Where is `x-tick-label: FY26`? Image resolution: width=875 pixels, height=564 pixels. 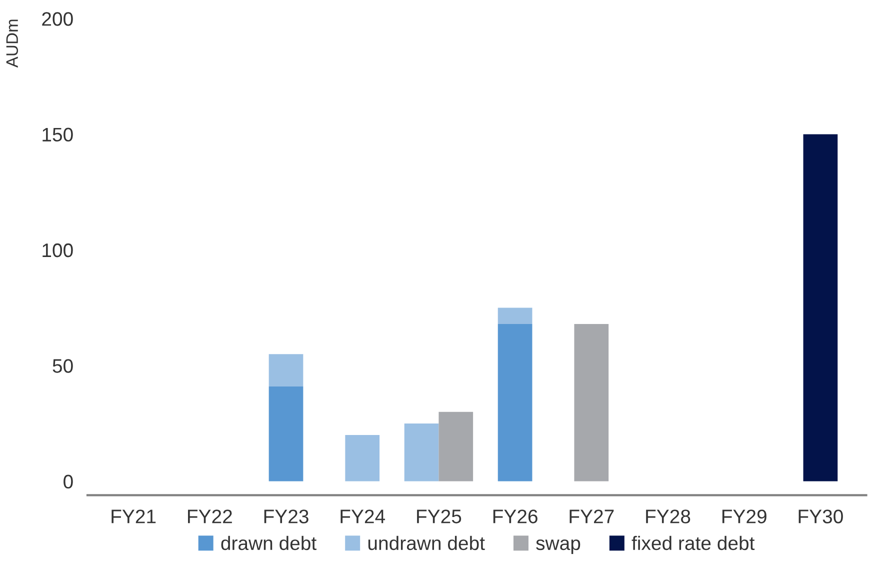 x-tick-label: FY26 is located at coordinates (515, 517).